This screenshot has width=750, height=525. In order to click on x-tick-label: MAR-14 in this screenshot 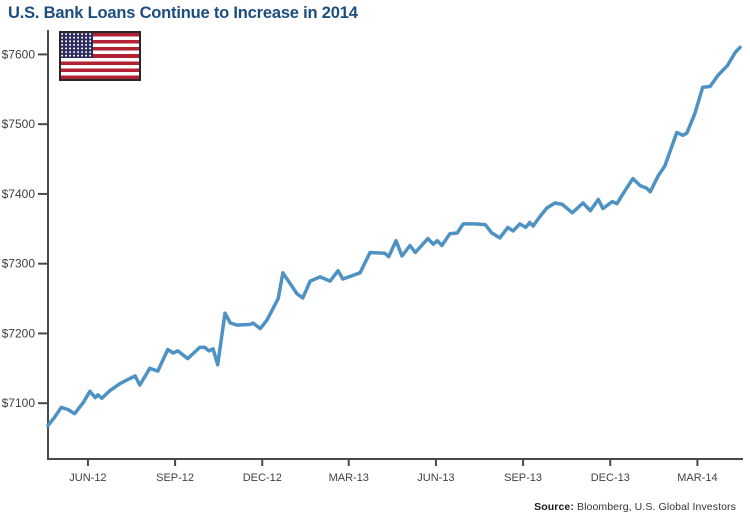, I will do `click(697, 478)`.